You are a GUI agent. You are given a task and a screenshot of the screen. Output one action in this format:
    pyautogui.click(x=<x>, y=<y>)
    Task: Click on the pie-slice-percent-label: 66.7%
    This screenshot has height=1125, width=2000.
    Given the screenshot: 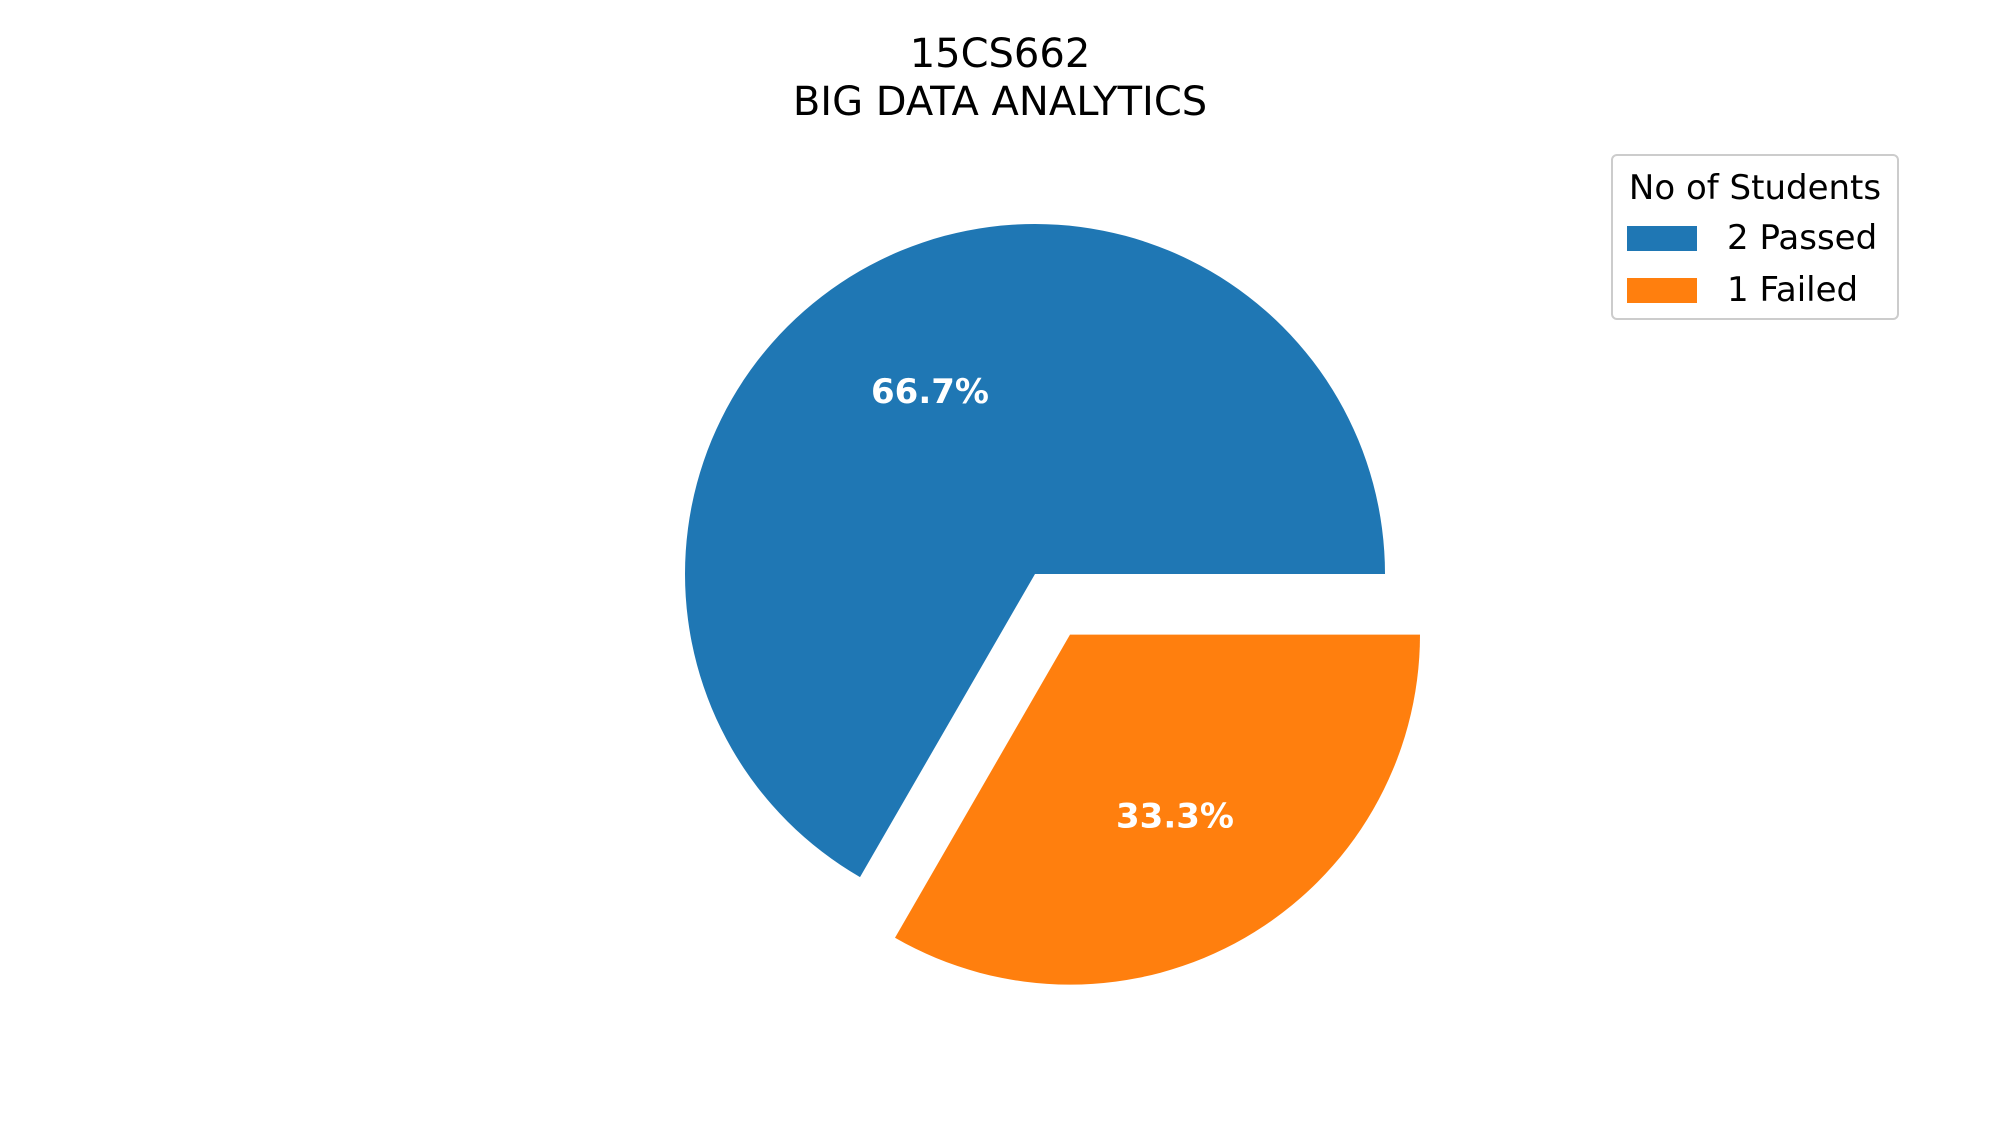 What is the action you would take?
    pyautogui.click(x=930, y=392)
    